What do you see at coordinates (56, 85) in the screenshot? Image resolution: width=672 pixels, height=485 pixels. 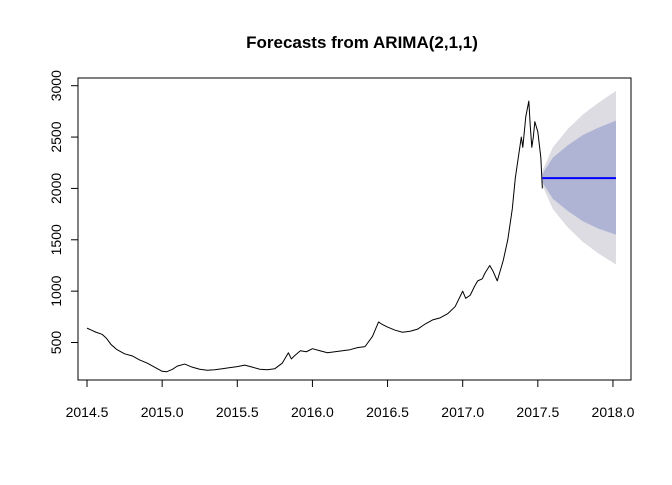 I see `y-tick-label: 3000` at bounding box center [56, 85].